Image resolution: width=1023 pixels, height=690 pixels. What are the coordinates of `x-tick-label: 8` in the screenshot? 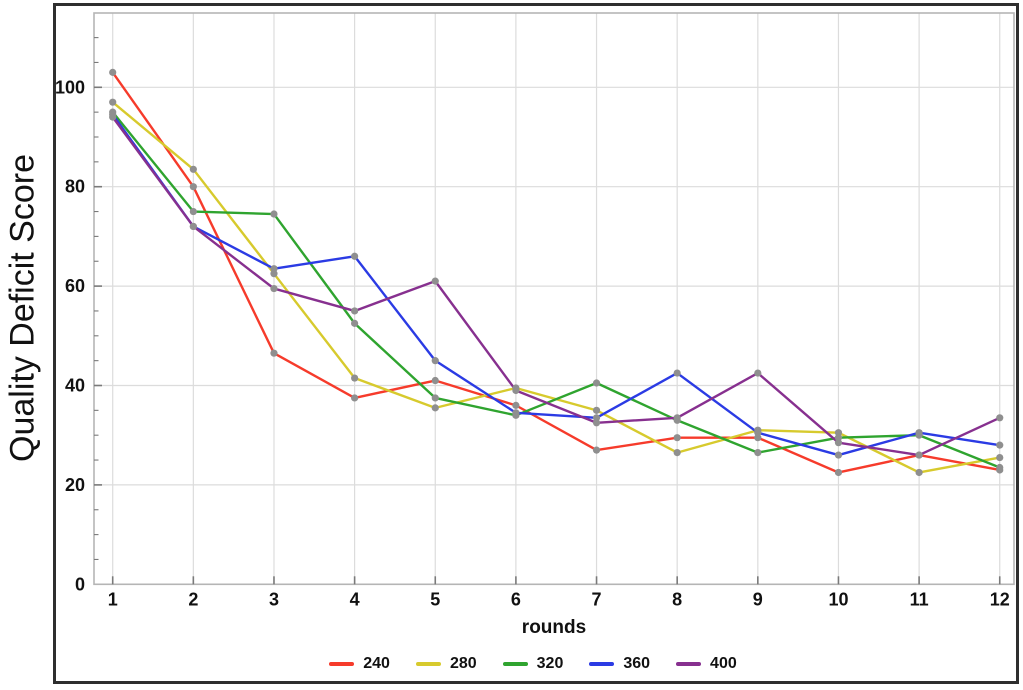 It's located at (677, 599).